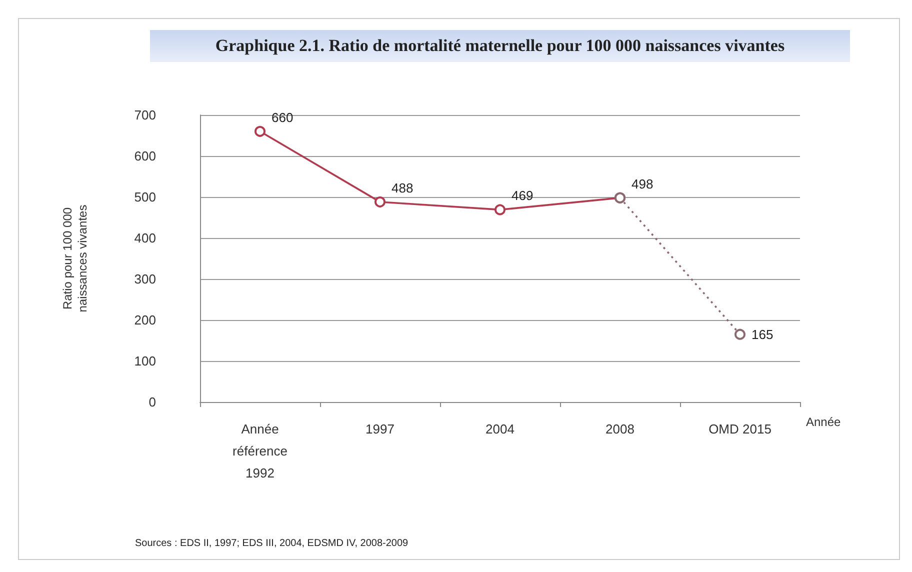 The image size is (912, 572). Describe the element at coordinates (523, 196) in the screenshot. I see `data-label: 469` at that location.